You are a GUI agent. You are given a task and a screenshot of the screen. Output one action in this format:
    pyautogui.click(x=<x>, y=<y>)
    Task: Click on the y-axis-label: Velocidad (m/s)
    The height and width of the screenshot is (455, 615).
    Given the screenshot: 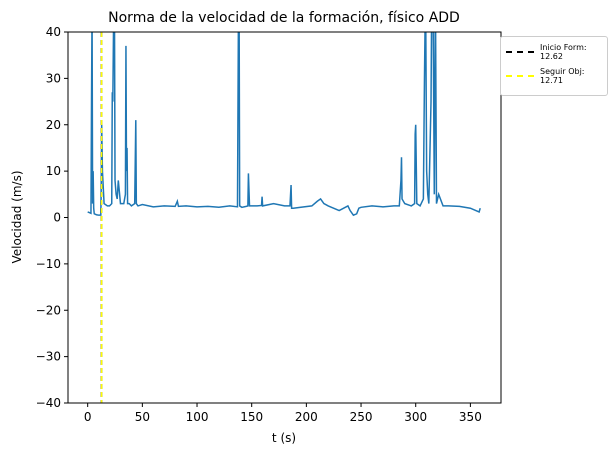 What is the action you would take?
    pyautogui.click(x=17, y=216)
    